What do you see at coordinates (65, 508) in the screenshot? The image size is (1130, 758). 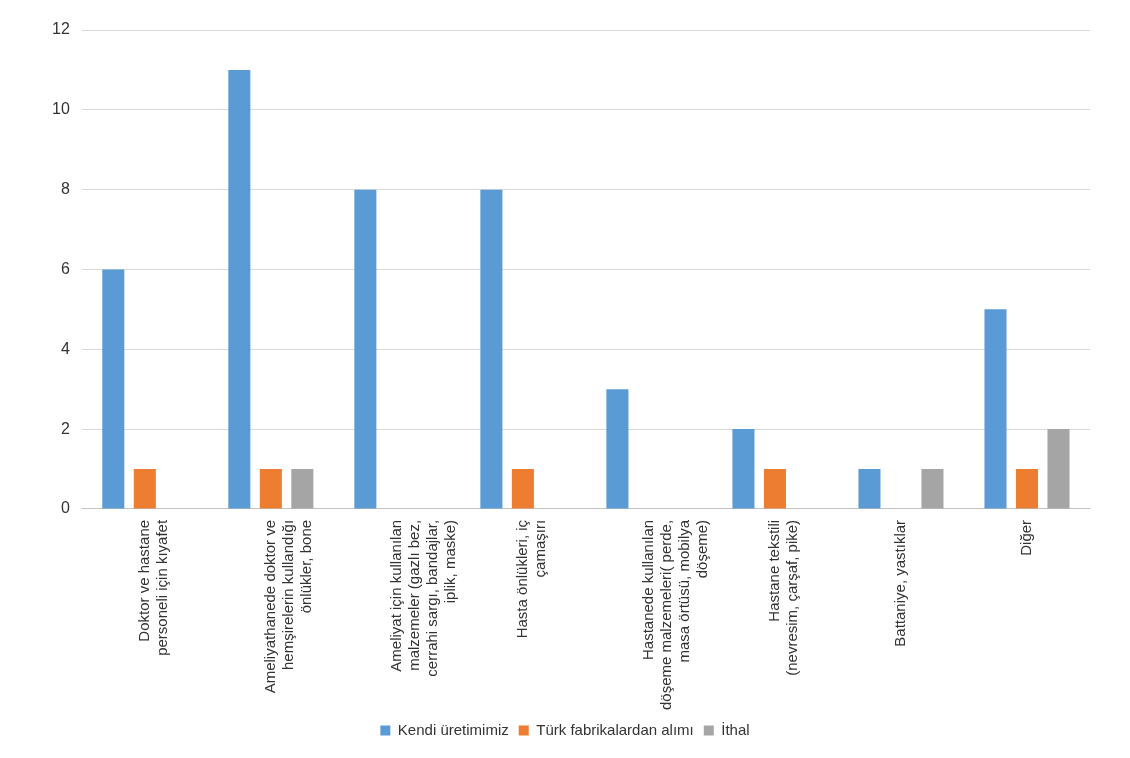 I see `y-tick-label: 0` at bounding box center [65, 508].